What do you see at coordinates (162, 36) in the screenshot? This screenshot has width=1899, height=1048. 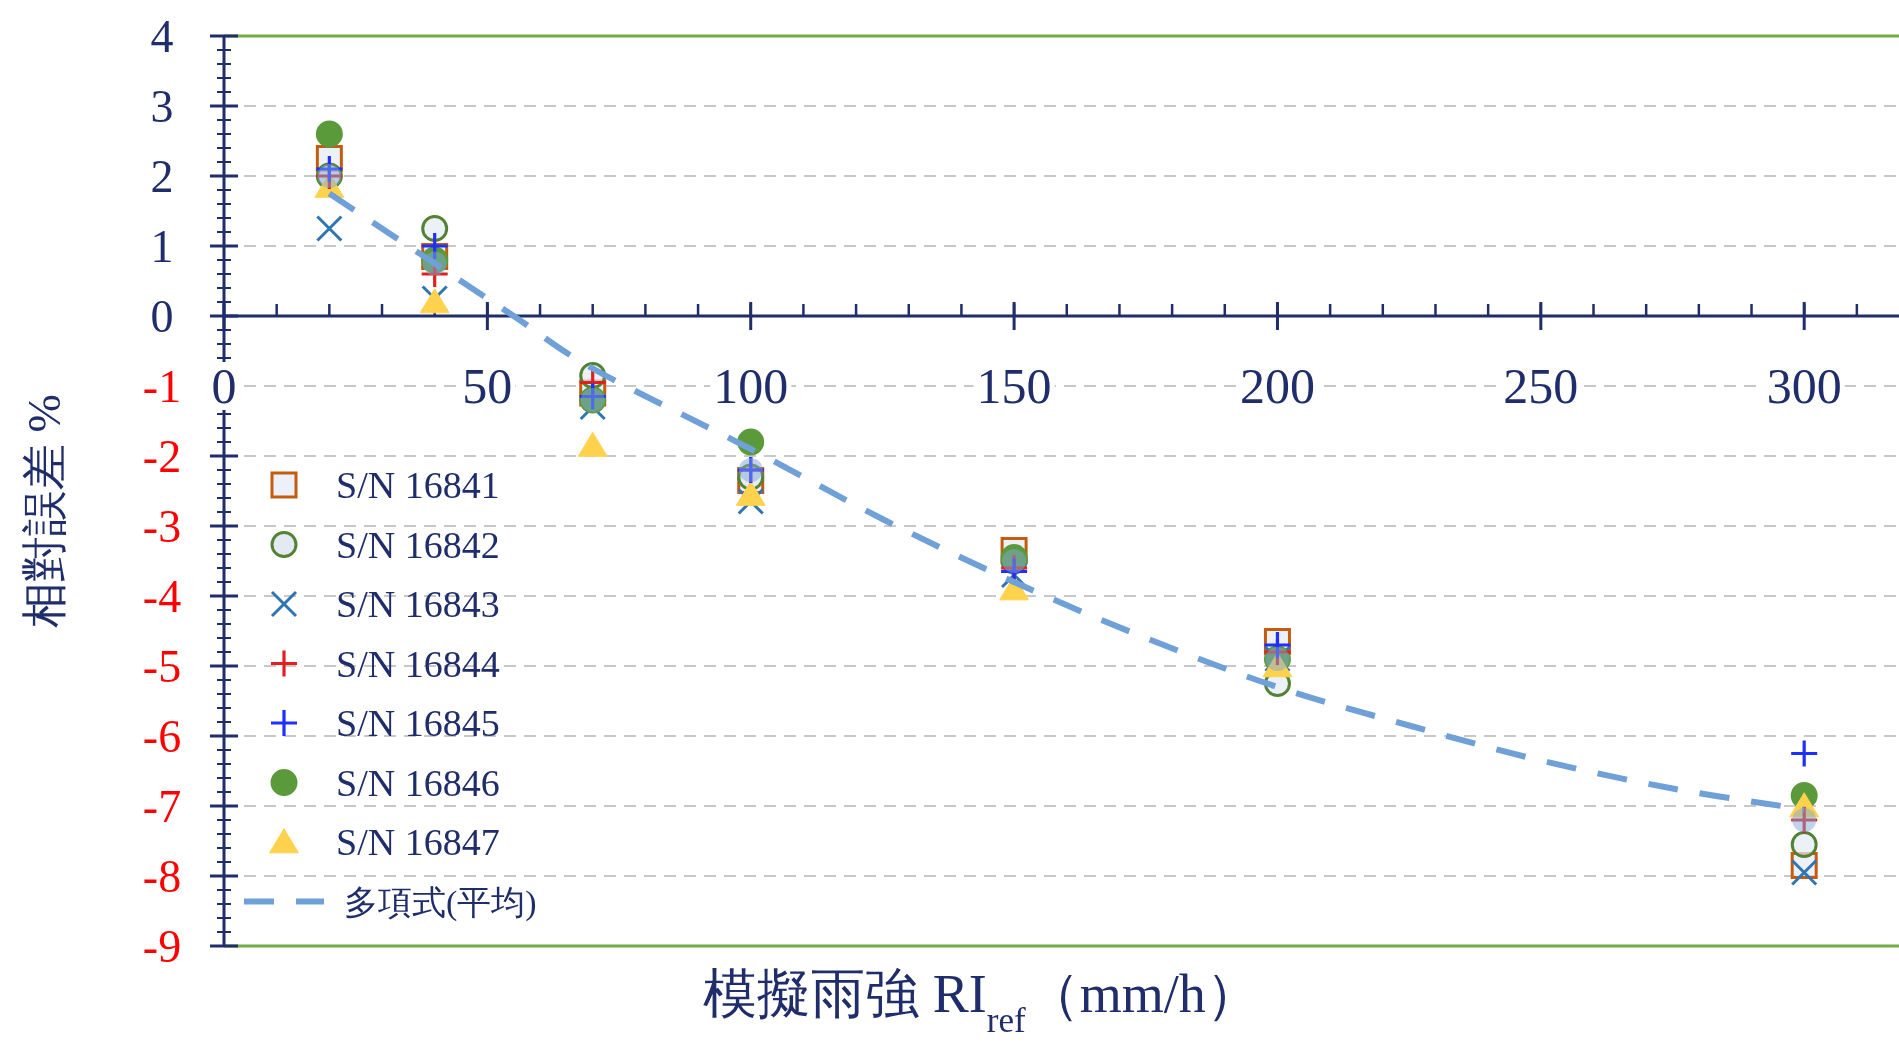 I see `y-tick-label: 4` at bounding box center [162, 36].